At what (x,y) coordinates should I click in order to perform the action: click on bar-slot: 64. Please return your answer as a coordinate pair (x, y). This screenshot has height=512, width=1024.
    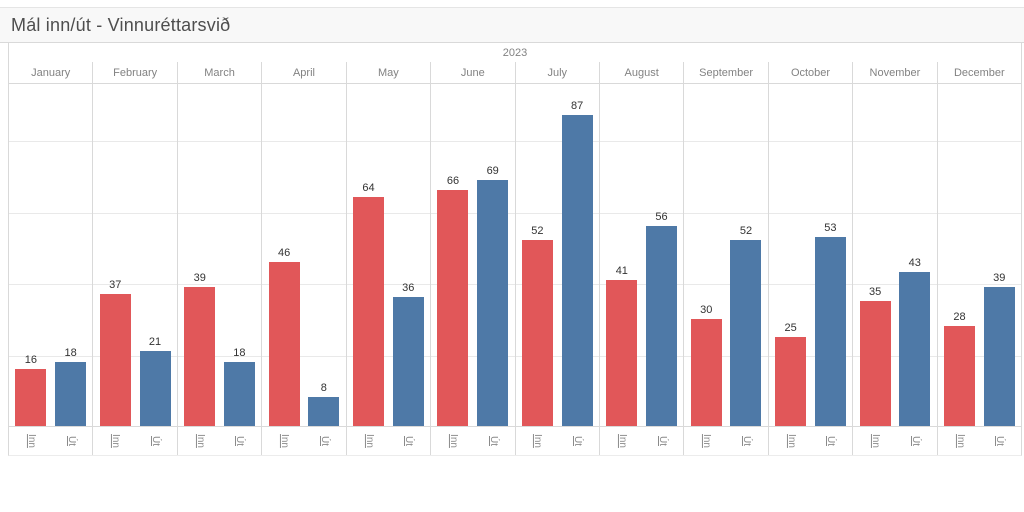
    Looking at the image, I should click on (369, 304).